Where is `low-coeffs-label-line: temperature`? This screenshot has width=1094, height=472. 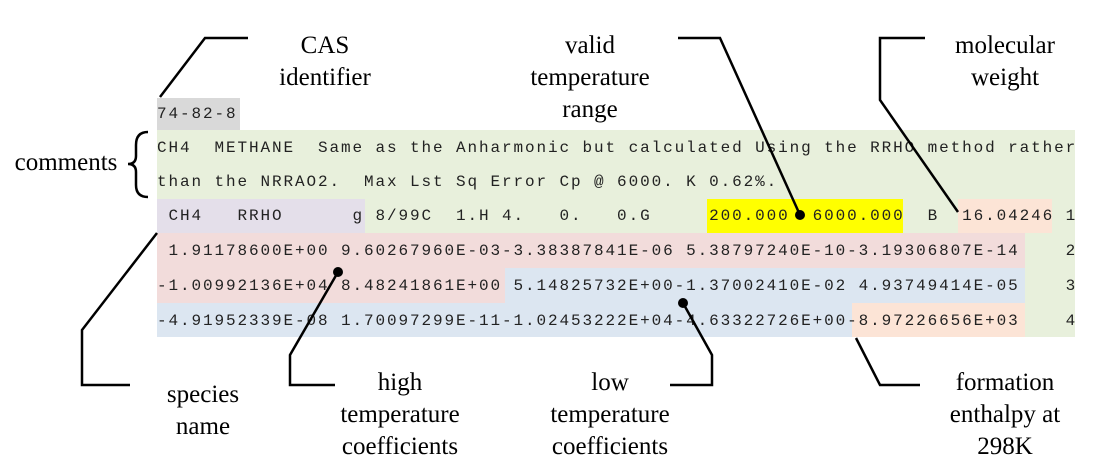 low-coeffs-label-line: temperature is located at coordinates (610, 414).